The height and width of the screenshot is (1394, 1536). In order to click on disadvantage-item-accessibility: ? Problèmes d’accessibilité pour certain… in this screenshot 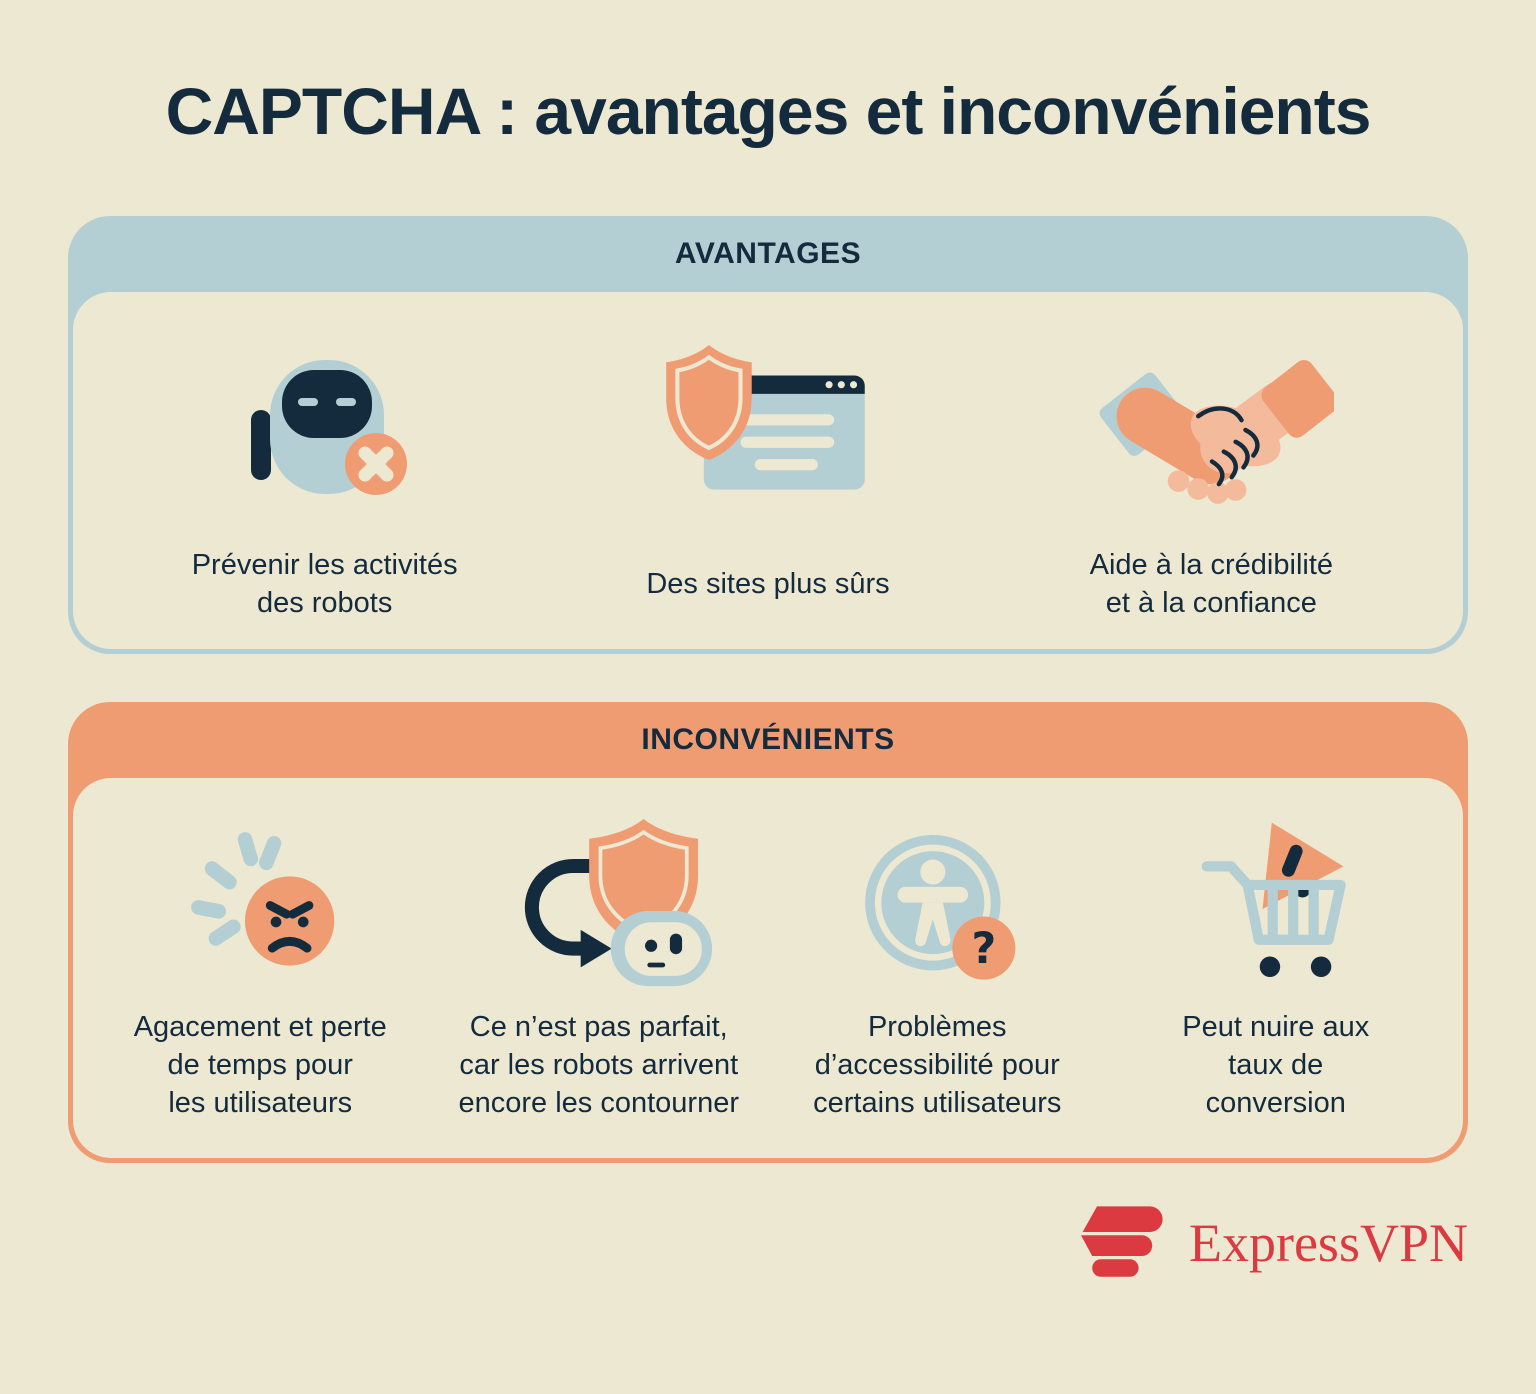, I will do `click(937, 971)`.